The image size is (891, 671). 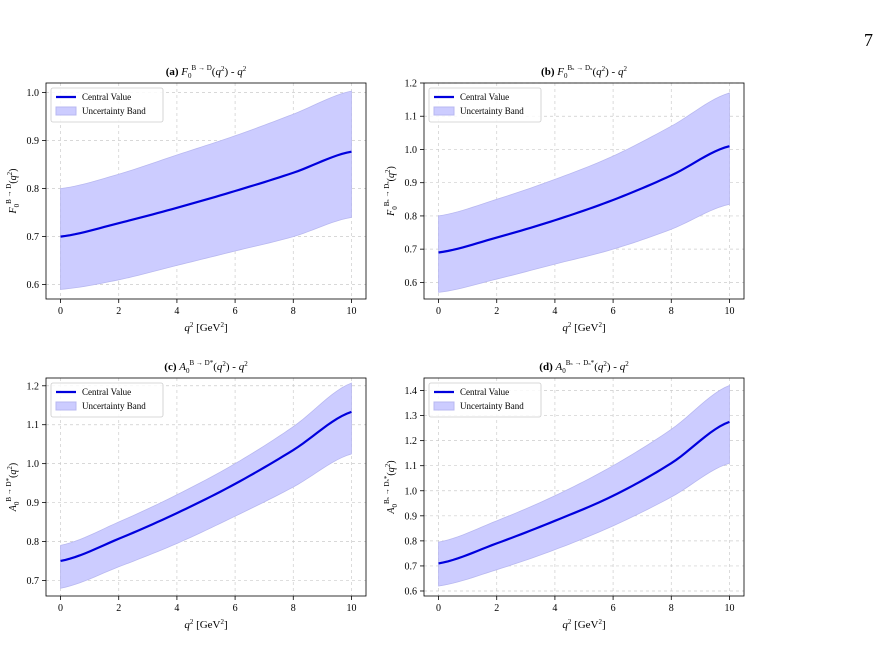 I want to click on chart-title: (c) A0B → D*(q2) - q2, so click(x=206, y=367).